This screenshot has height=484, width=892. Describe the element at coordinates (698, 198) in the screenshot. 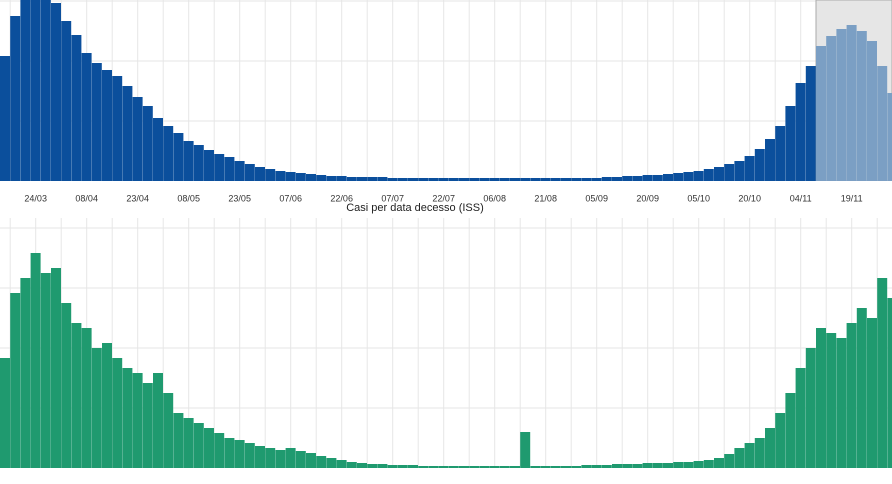

I see `x-tick-label: 05/10` at that location.